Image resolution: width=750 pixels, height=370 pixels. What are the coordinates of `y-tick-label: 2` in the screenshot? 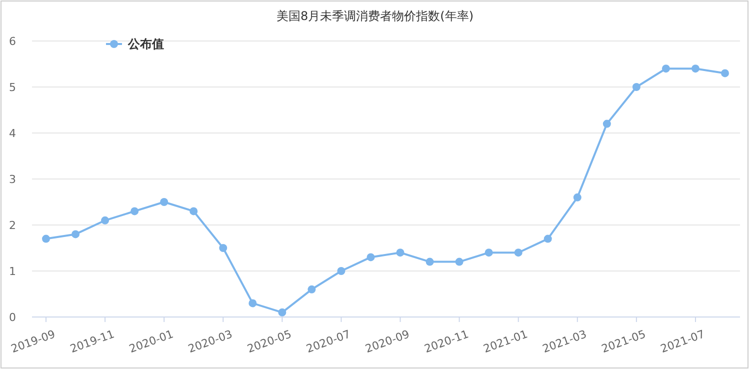 It's located at (12, 225).